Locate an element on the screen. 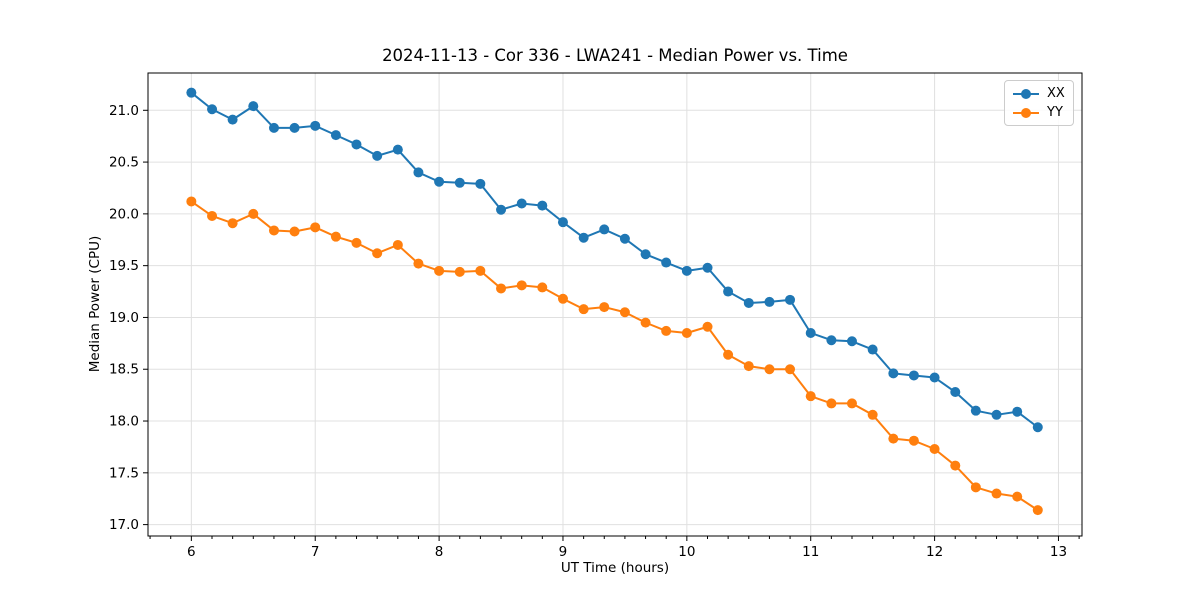 This screenshot has width=1200, height=600. legend-label-xx: XX is located at coordinates (1056, 93).